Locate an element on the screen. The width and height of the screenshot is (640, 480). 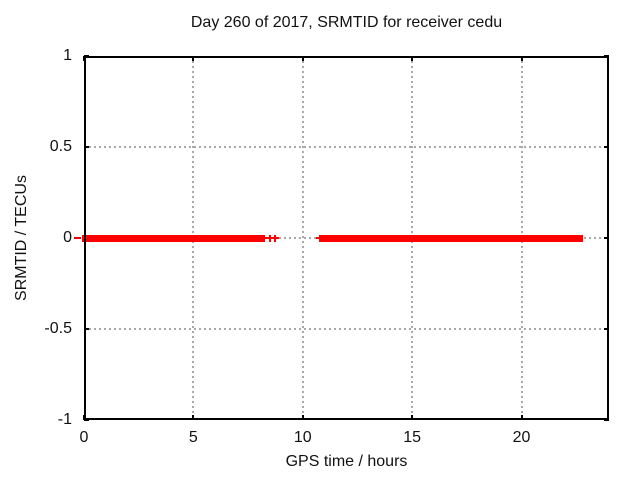
y-tick-label: 0 is located at coordinates (67, 237).